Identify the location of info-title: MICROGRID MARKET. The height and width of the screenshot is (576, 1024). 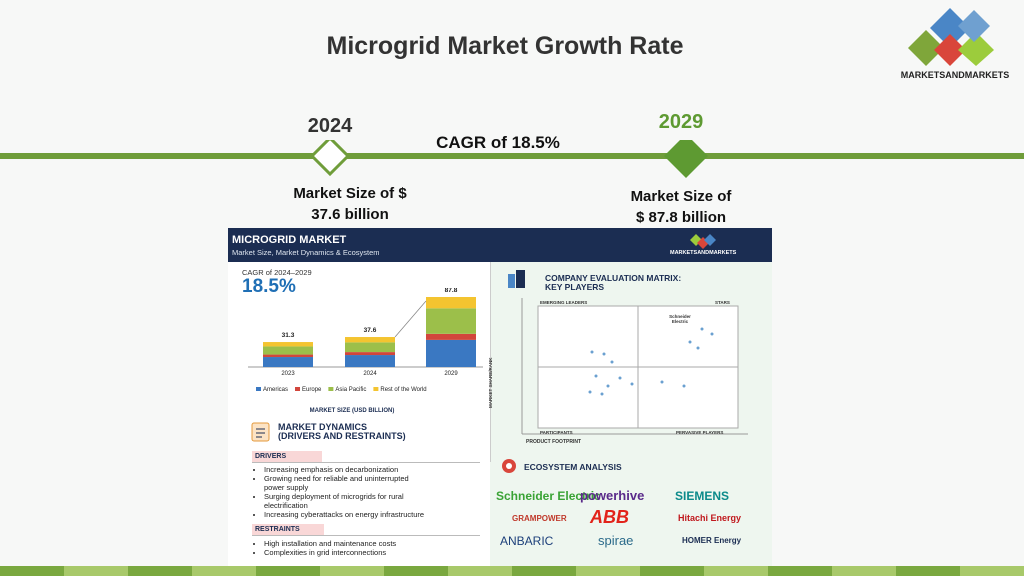
(289, 240).